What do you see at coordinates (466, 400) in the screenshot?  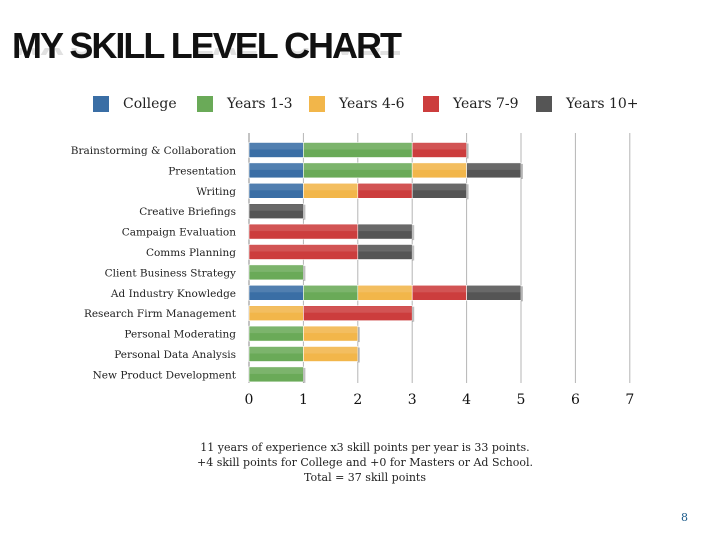 I see `x-tick-label: 4` at bounding box center [466, 400].